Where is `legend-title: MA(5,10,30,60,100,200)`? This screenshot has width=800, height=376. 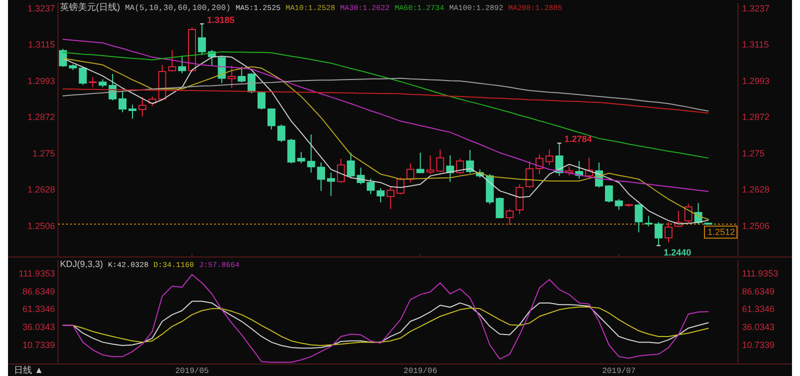
legend-title: MA(5,10,30,60,100,200) is located at coordinates (178, 8).